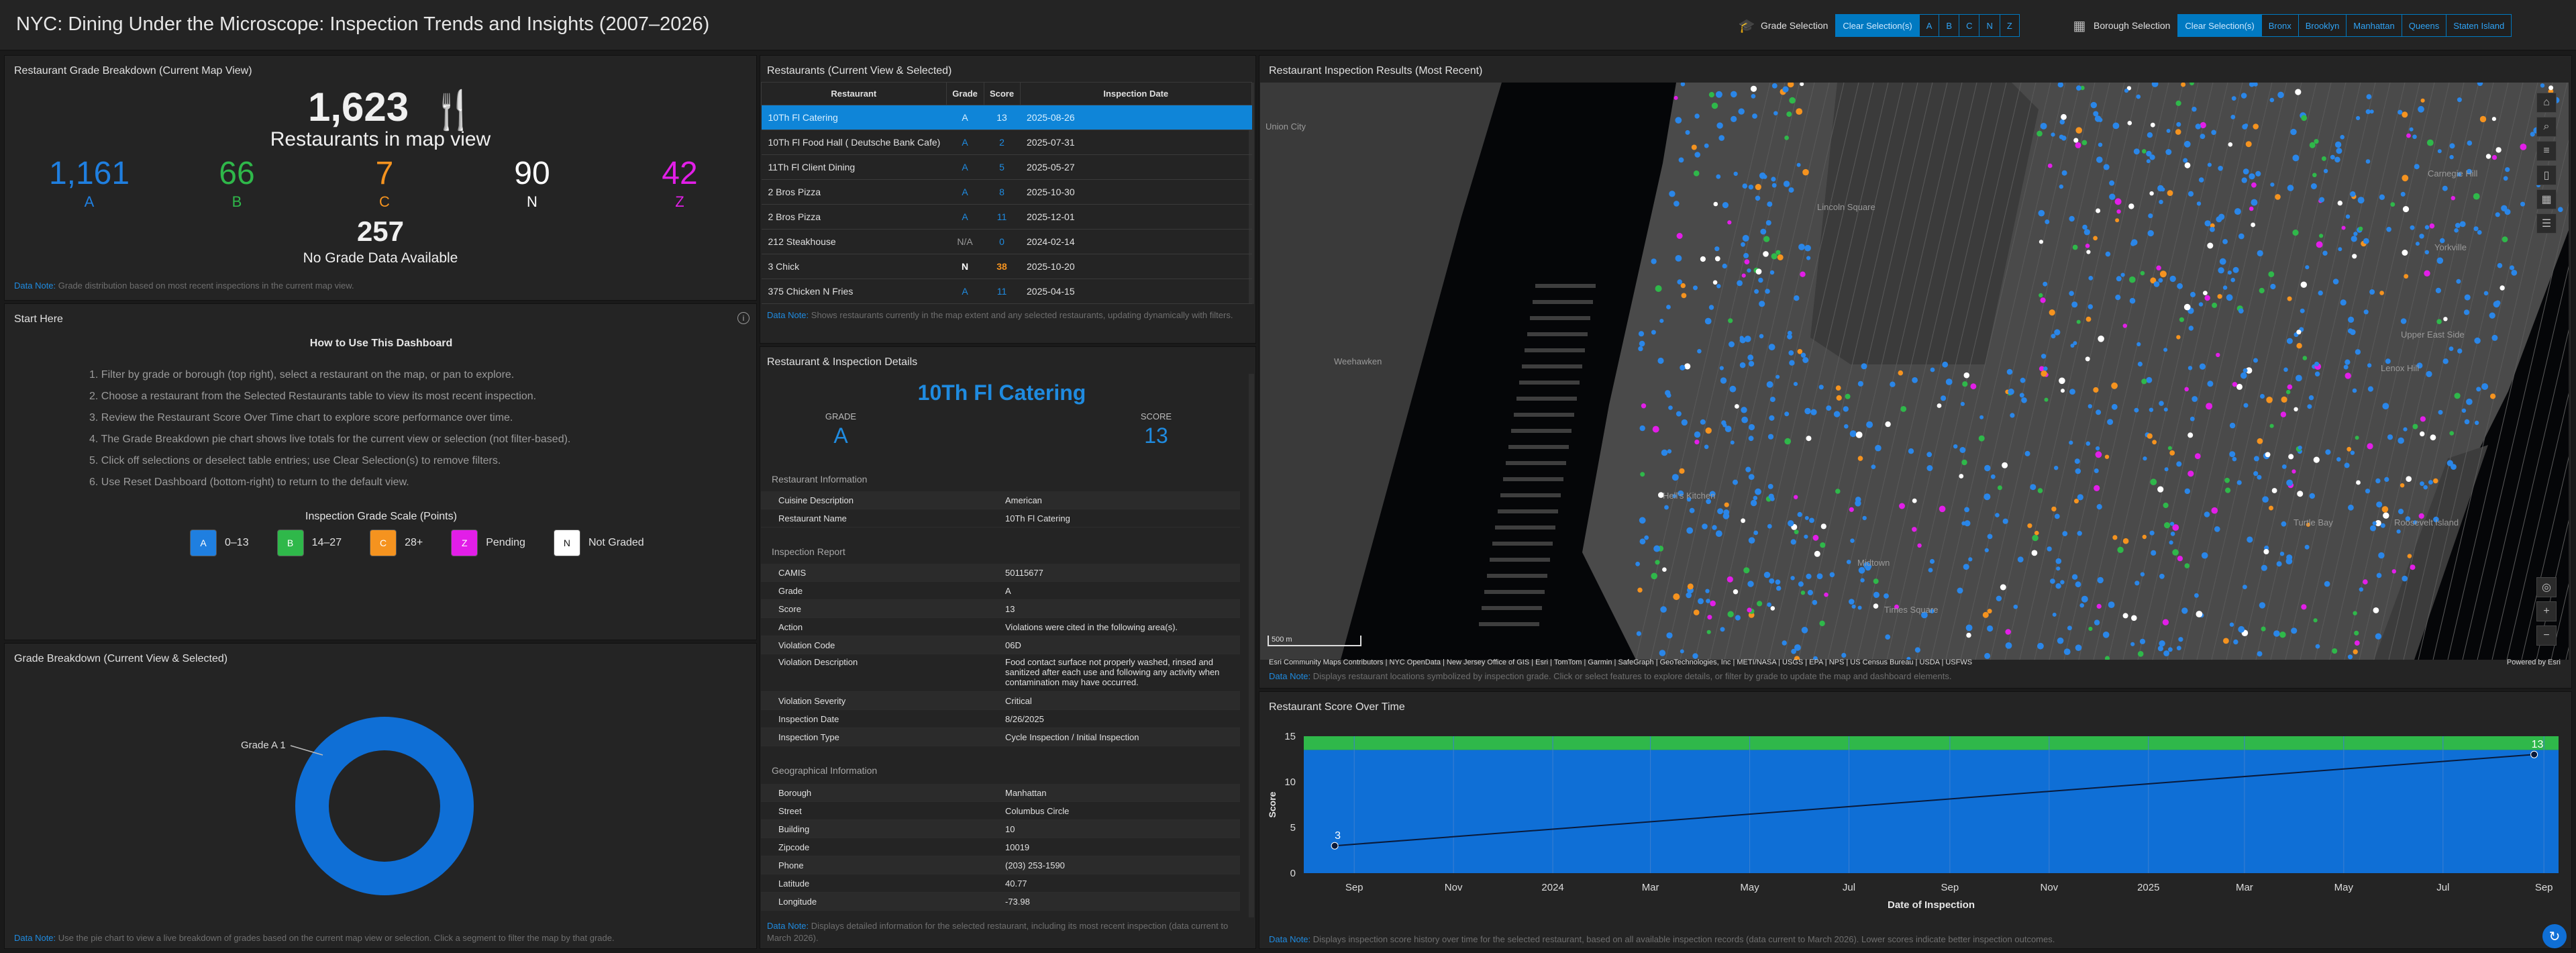 The image size is (2576, 953). I want to click on locate-icon: ◎, so click(2546, 587).